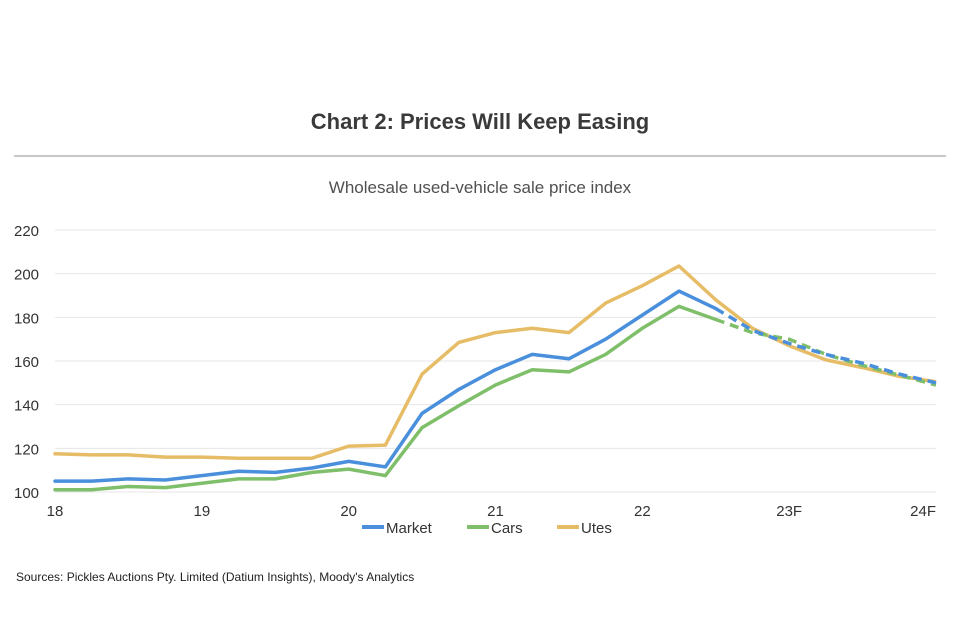 This screenshot has height=640, width=960. I want to click on y-tick-label: 120, so click(26, 449).